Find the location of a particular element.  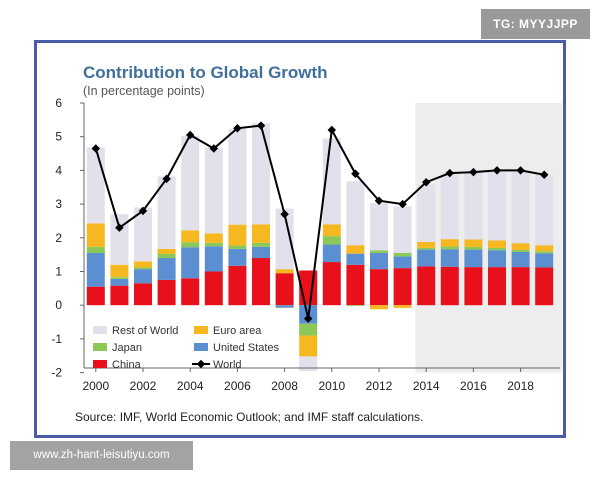

legend-label: China is located at coordinates (127, 365).